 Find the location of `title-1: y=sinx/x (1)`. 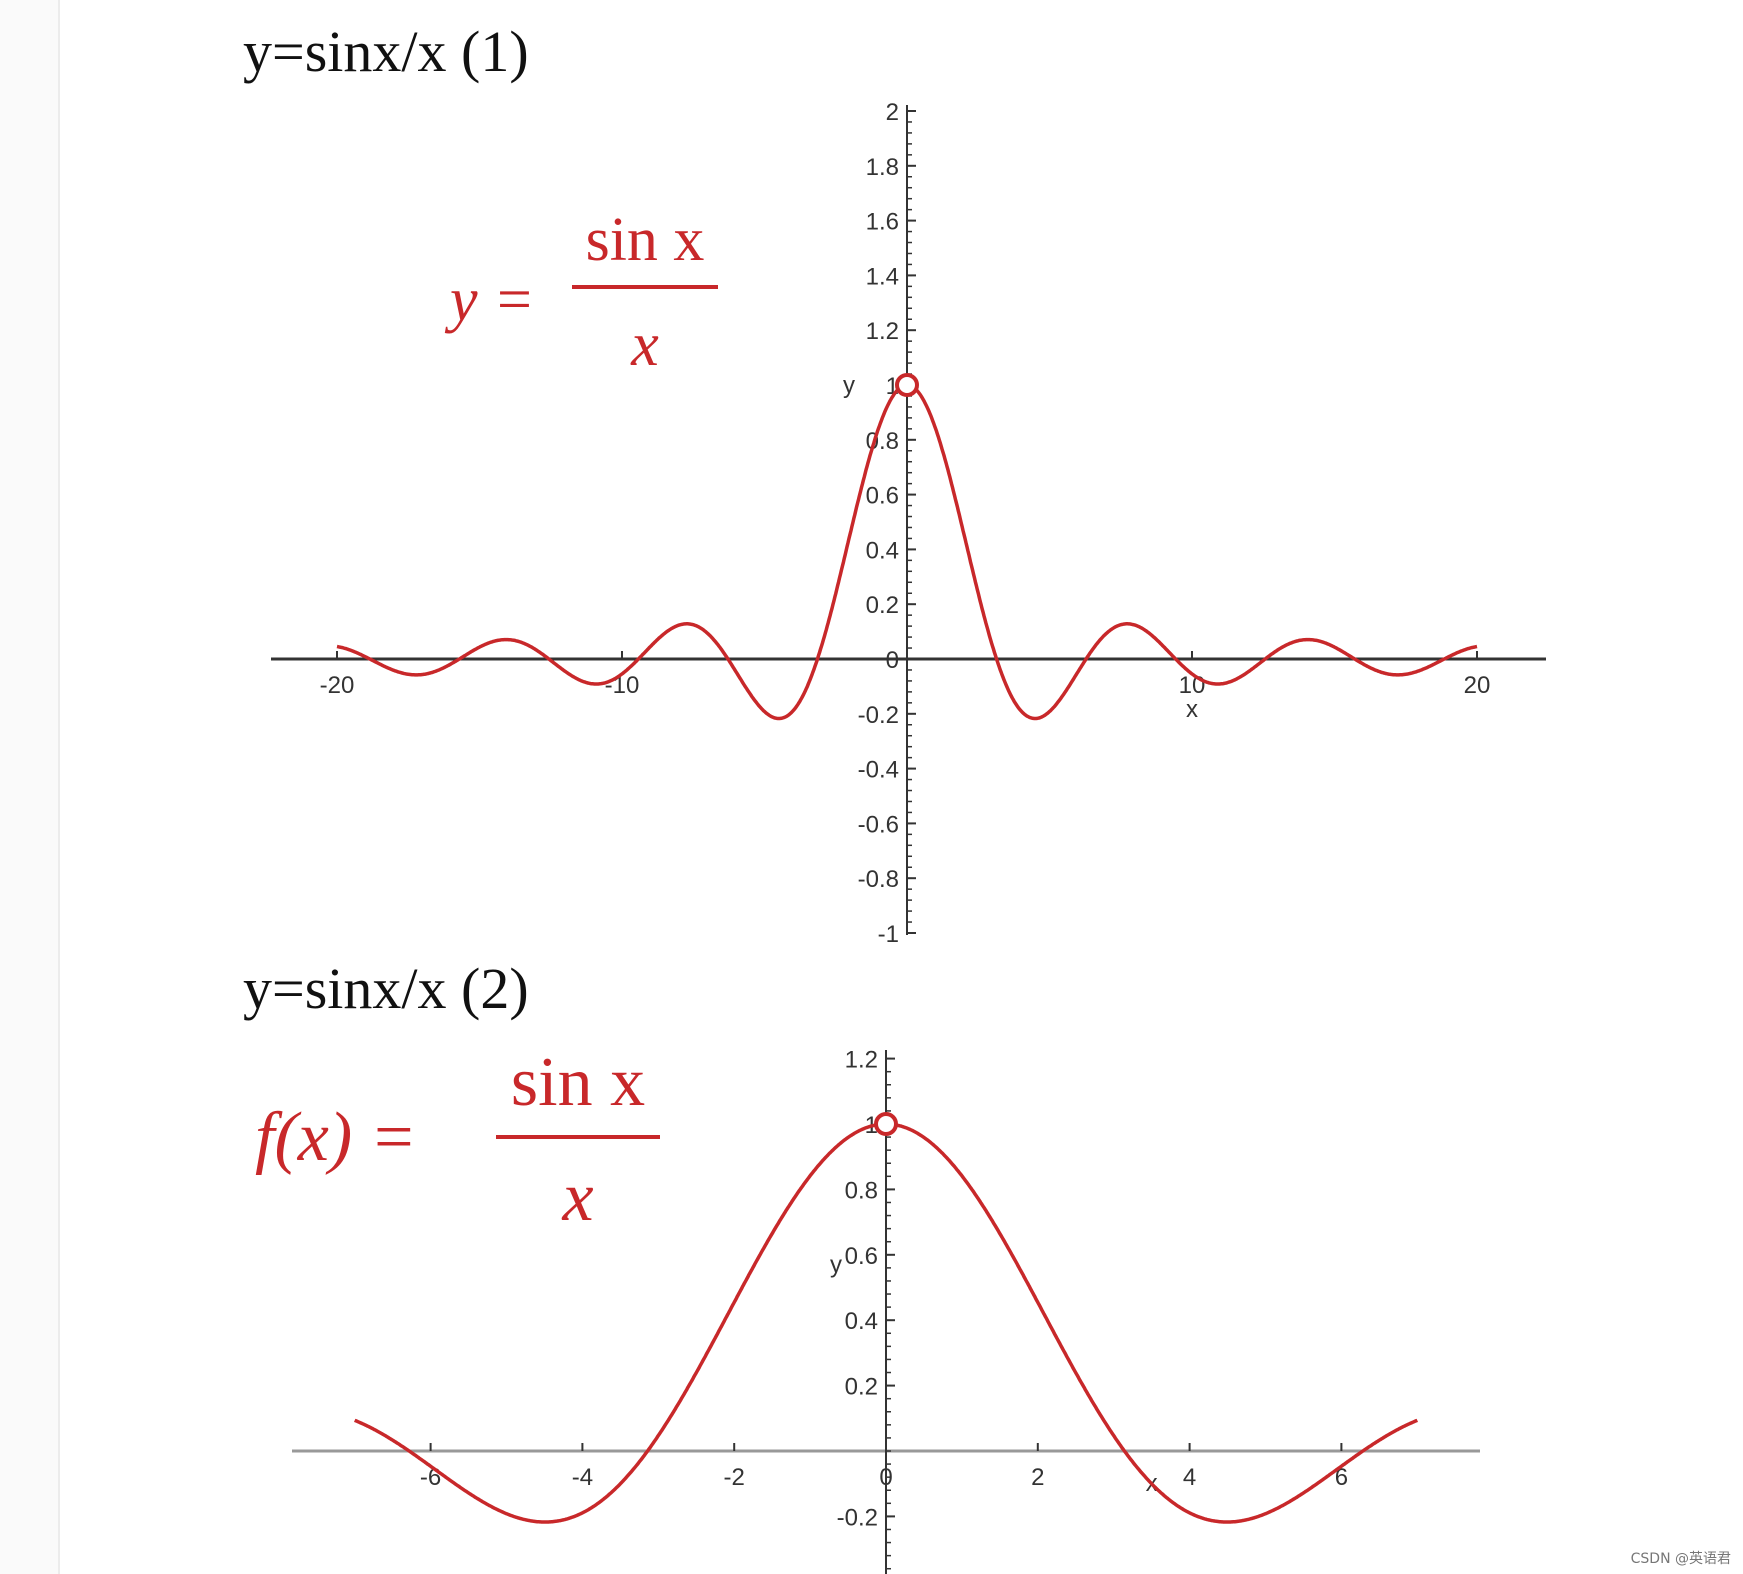

title-1: y=sinx/x (1) is located at coordinates (386, 51).